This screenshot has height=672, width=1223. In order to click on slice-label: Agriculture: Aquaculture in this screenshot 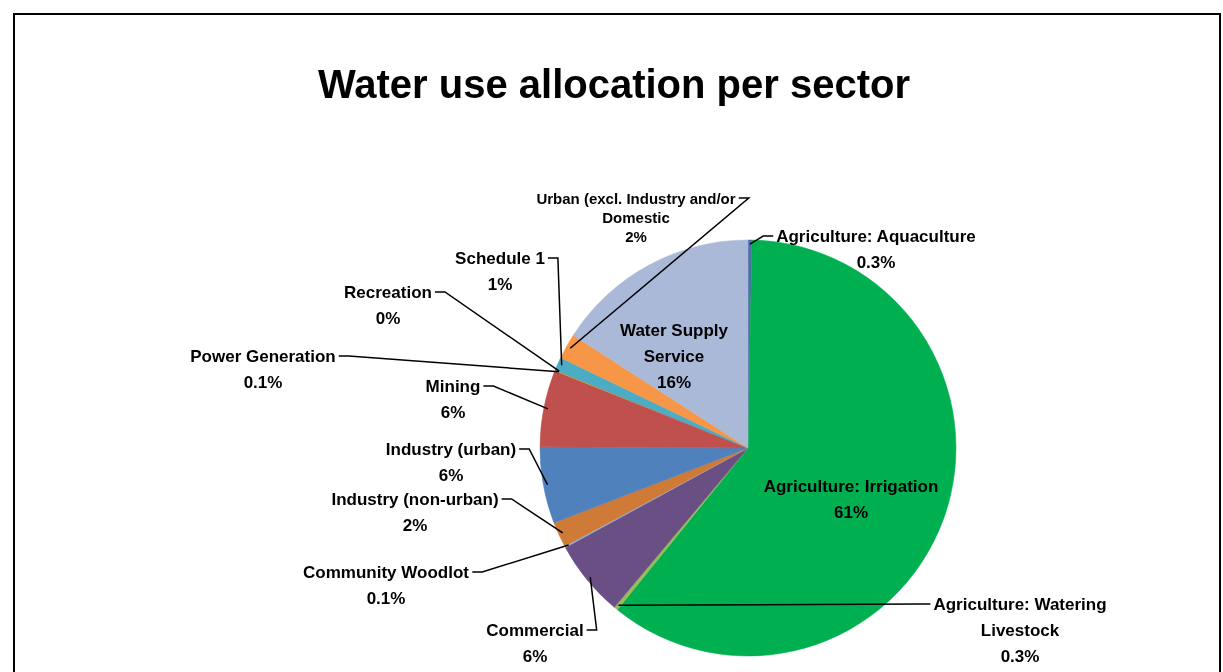, I will do `click(876, 236)`.